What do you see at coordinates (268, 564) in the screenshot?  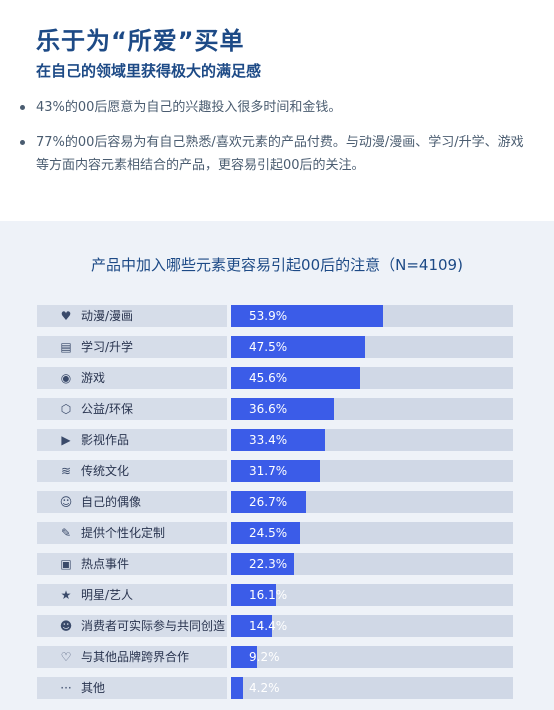 I see `data-label: 22.3%` at bounding box center [268, 564].